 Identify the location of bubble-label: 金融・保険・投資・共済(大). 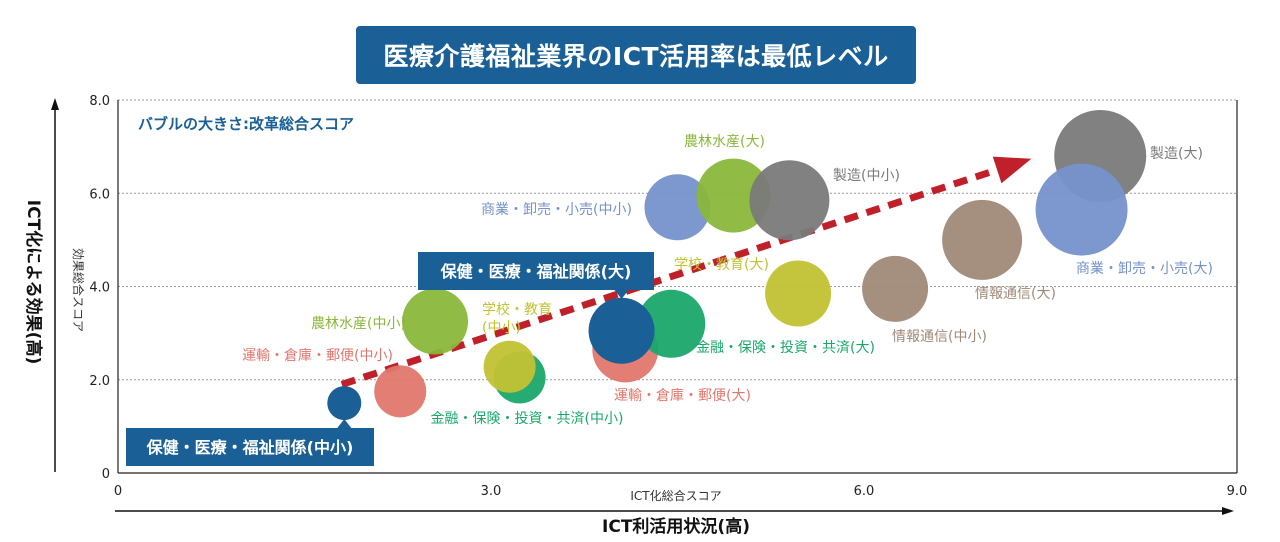
(785, 348).